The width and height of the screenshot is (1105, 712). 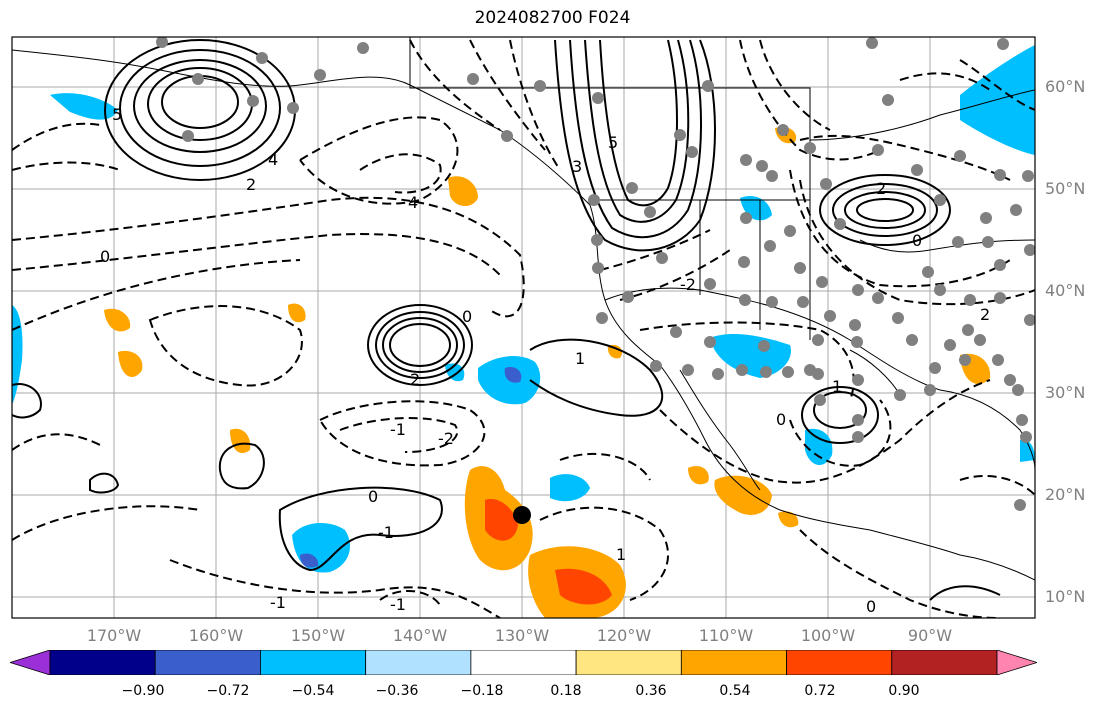 I want to click on colorbar-tick: −0.36, so click(x=397, y=691).